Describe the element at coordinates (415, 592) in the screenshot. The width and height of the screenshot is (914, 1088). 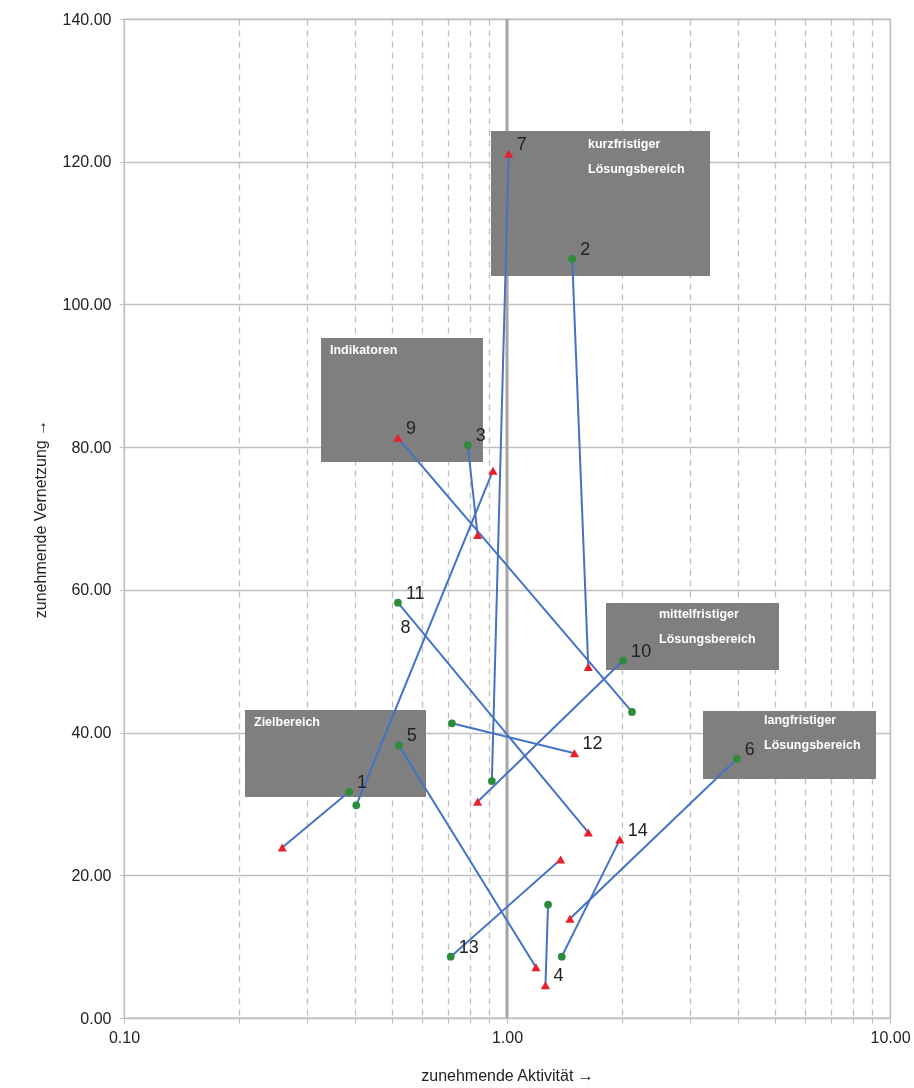
I see `annotation: 11` at that location.